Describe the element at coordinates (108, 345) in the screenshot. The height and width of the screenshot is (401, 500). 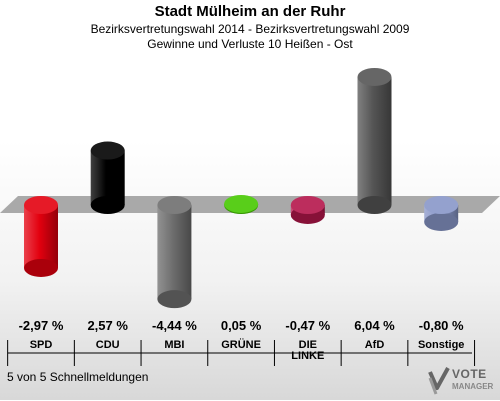
I see `category-label: CDU` at that location.